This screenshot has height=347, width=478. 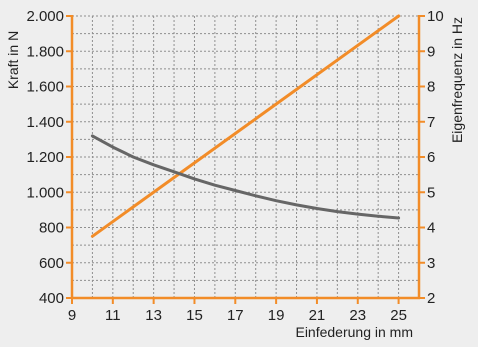 What do you see at coordinates (113, 315) in the screenshot?
I see `x-tick-label: 11` at bounding box center [113, 315].